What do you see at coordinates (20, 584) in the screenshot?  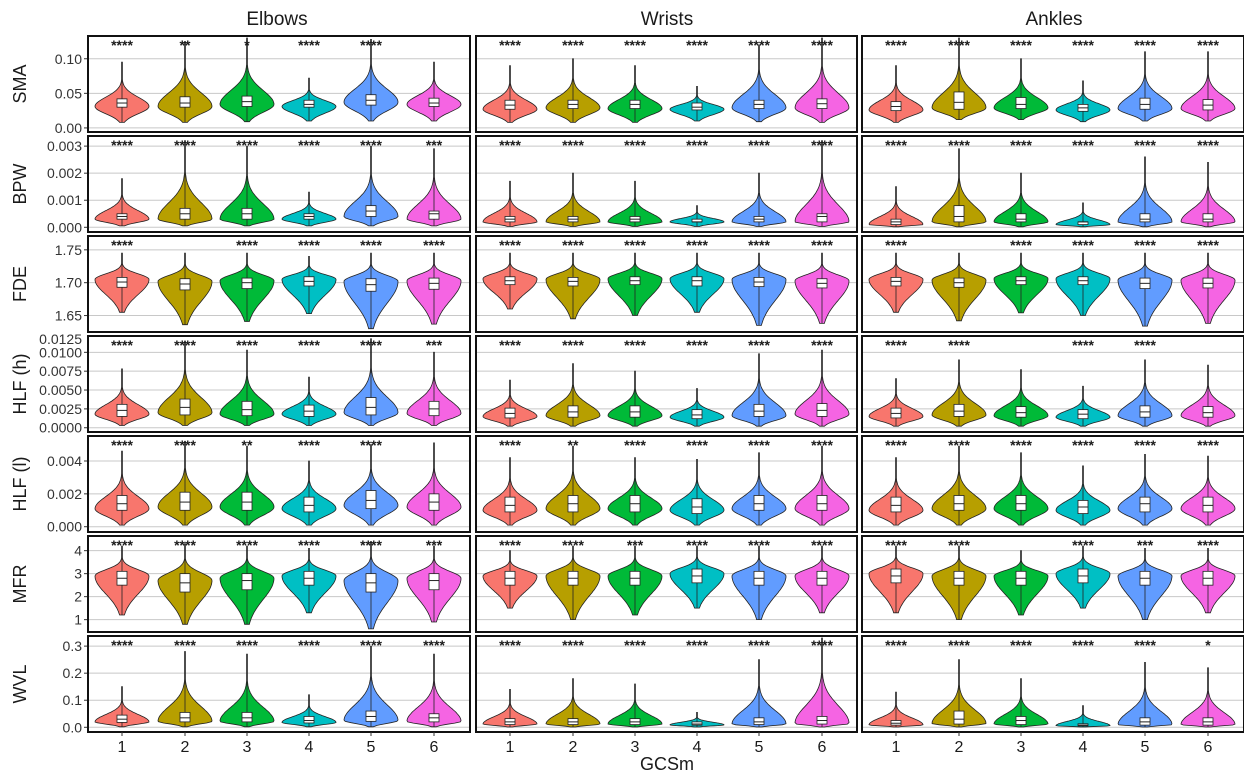 I see `row-label-mfr: MFR` at bounding box center [20, 584].